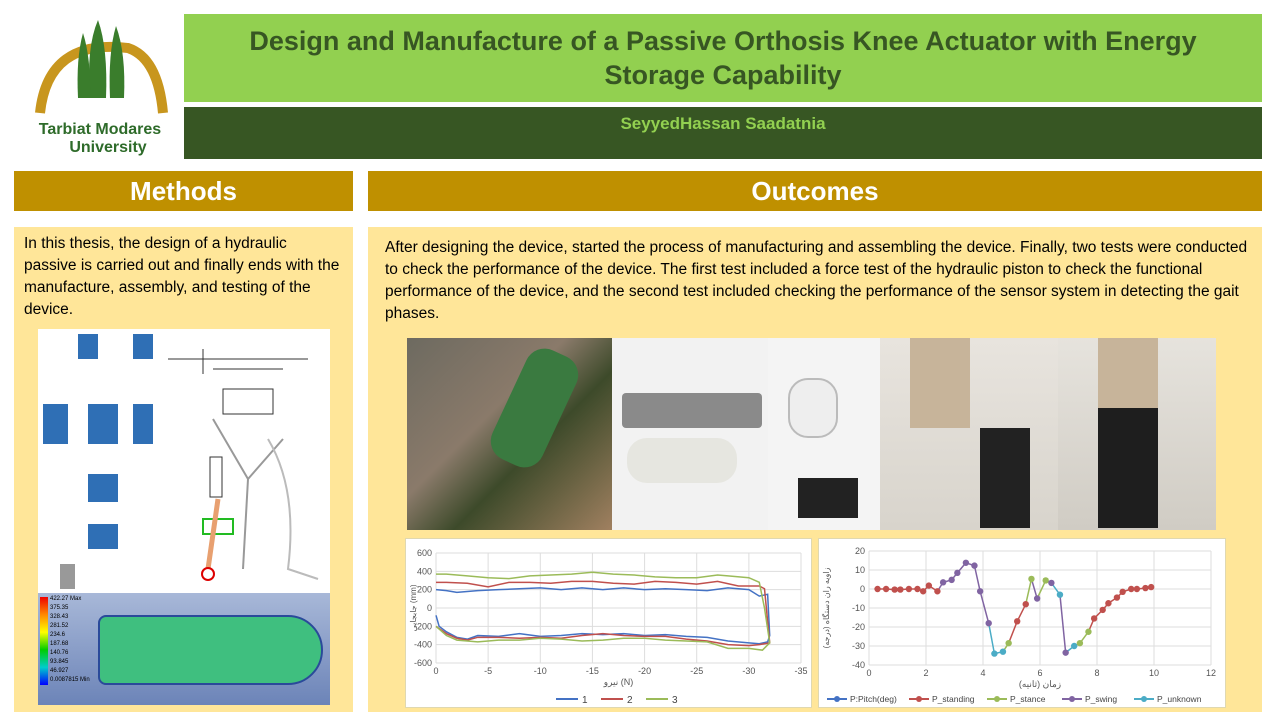  Describe the element at coordinates (592, 671) in the screenshot. I see `x-tick-label: -15` at that location.